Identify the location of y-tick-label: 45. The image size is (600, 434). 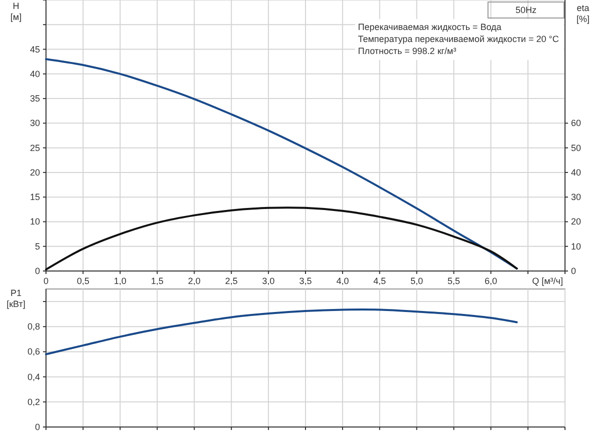
(35, 49).